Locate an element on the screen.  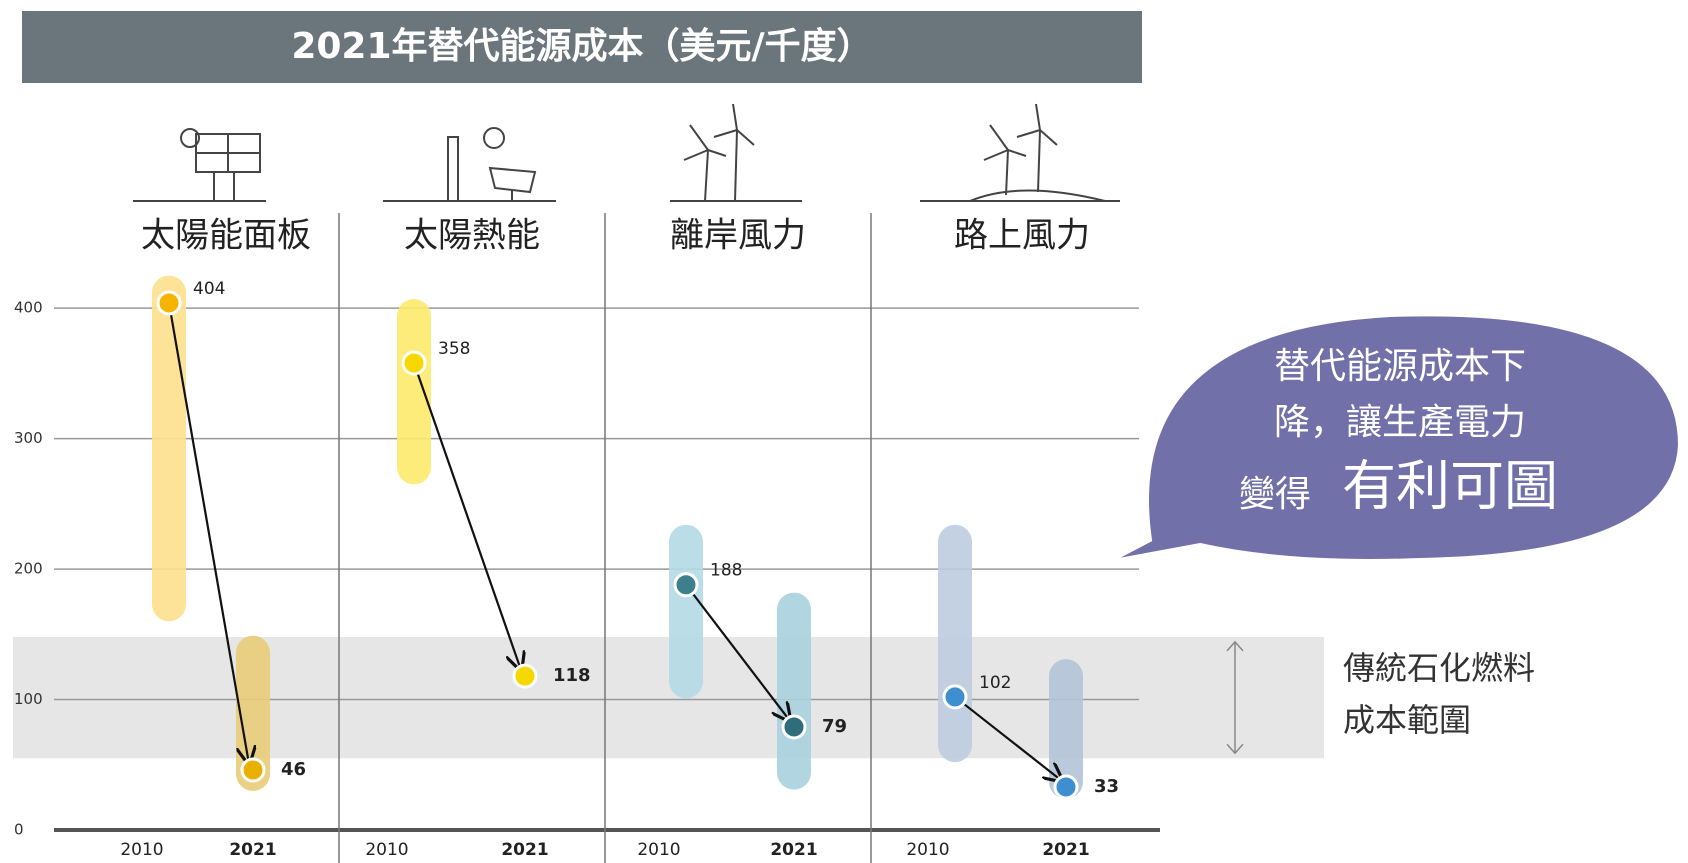
value-label: 358 is located at coordinates (454, 349).